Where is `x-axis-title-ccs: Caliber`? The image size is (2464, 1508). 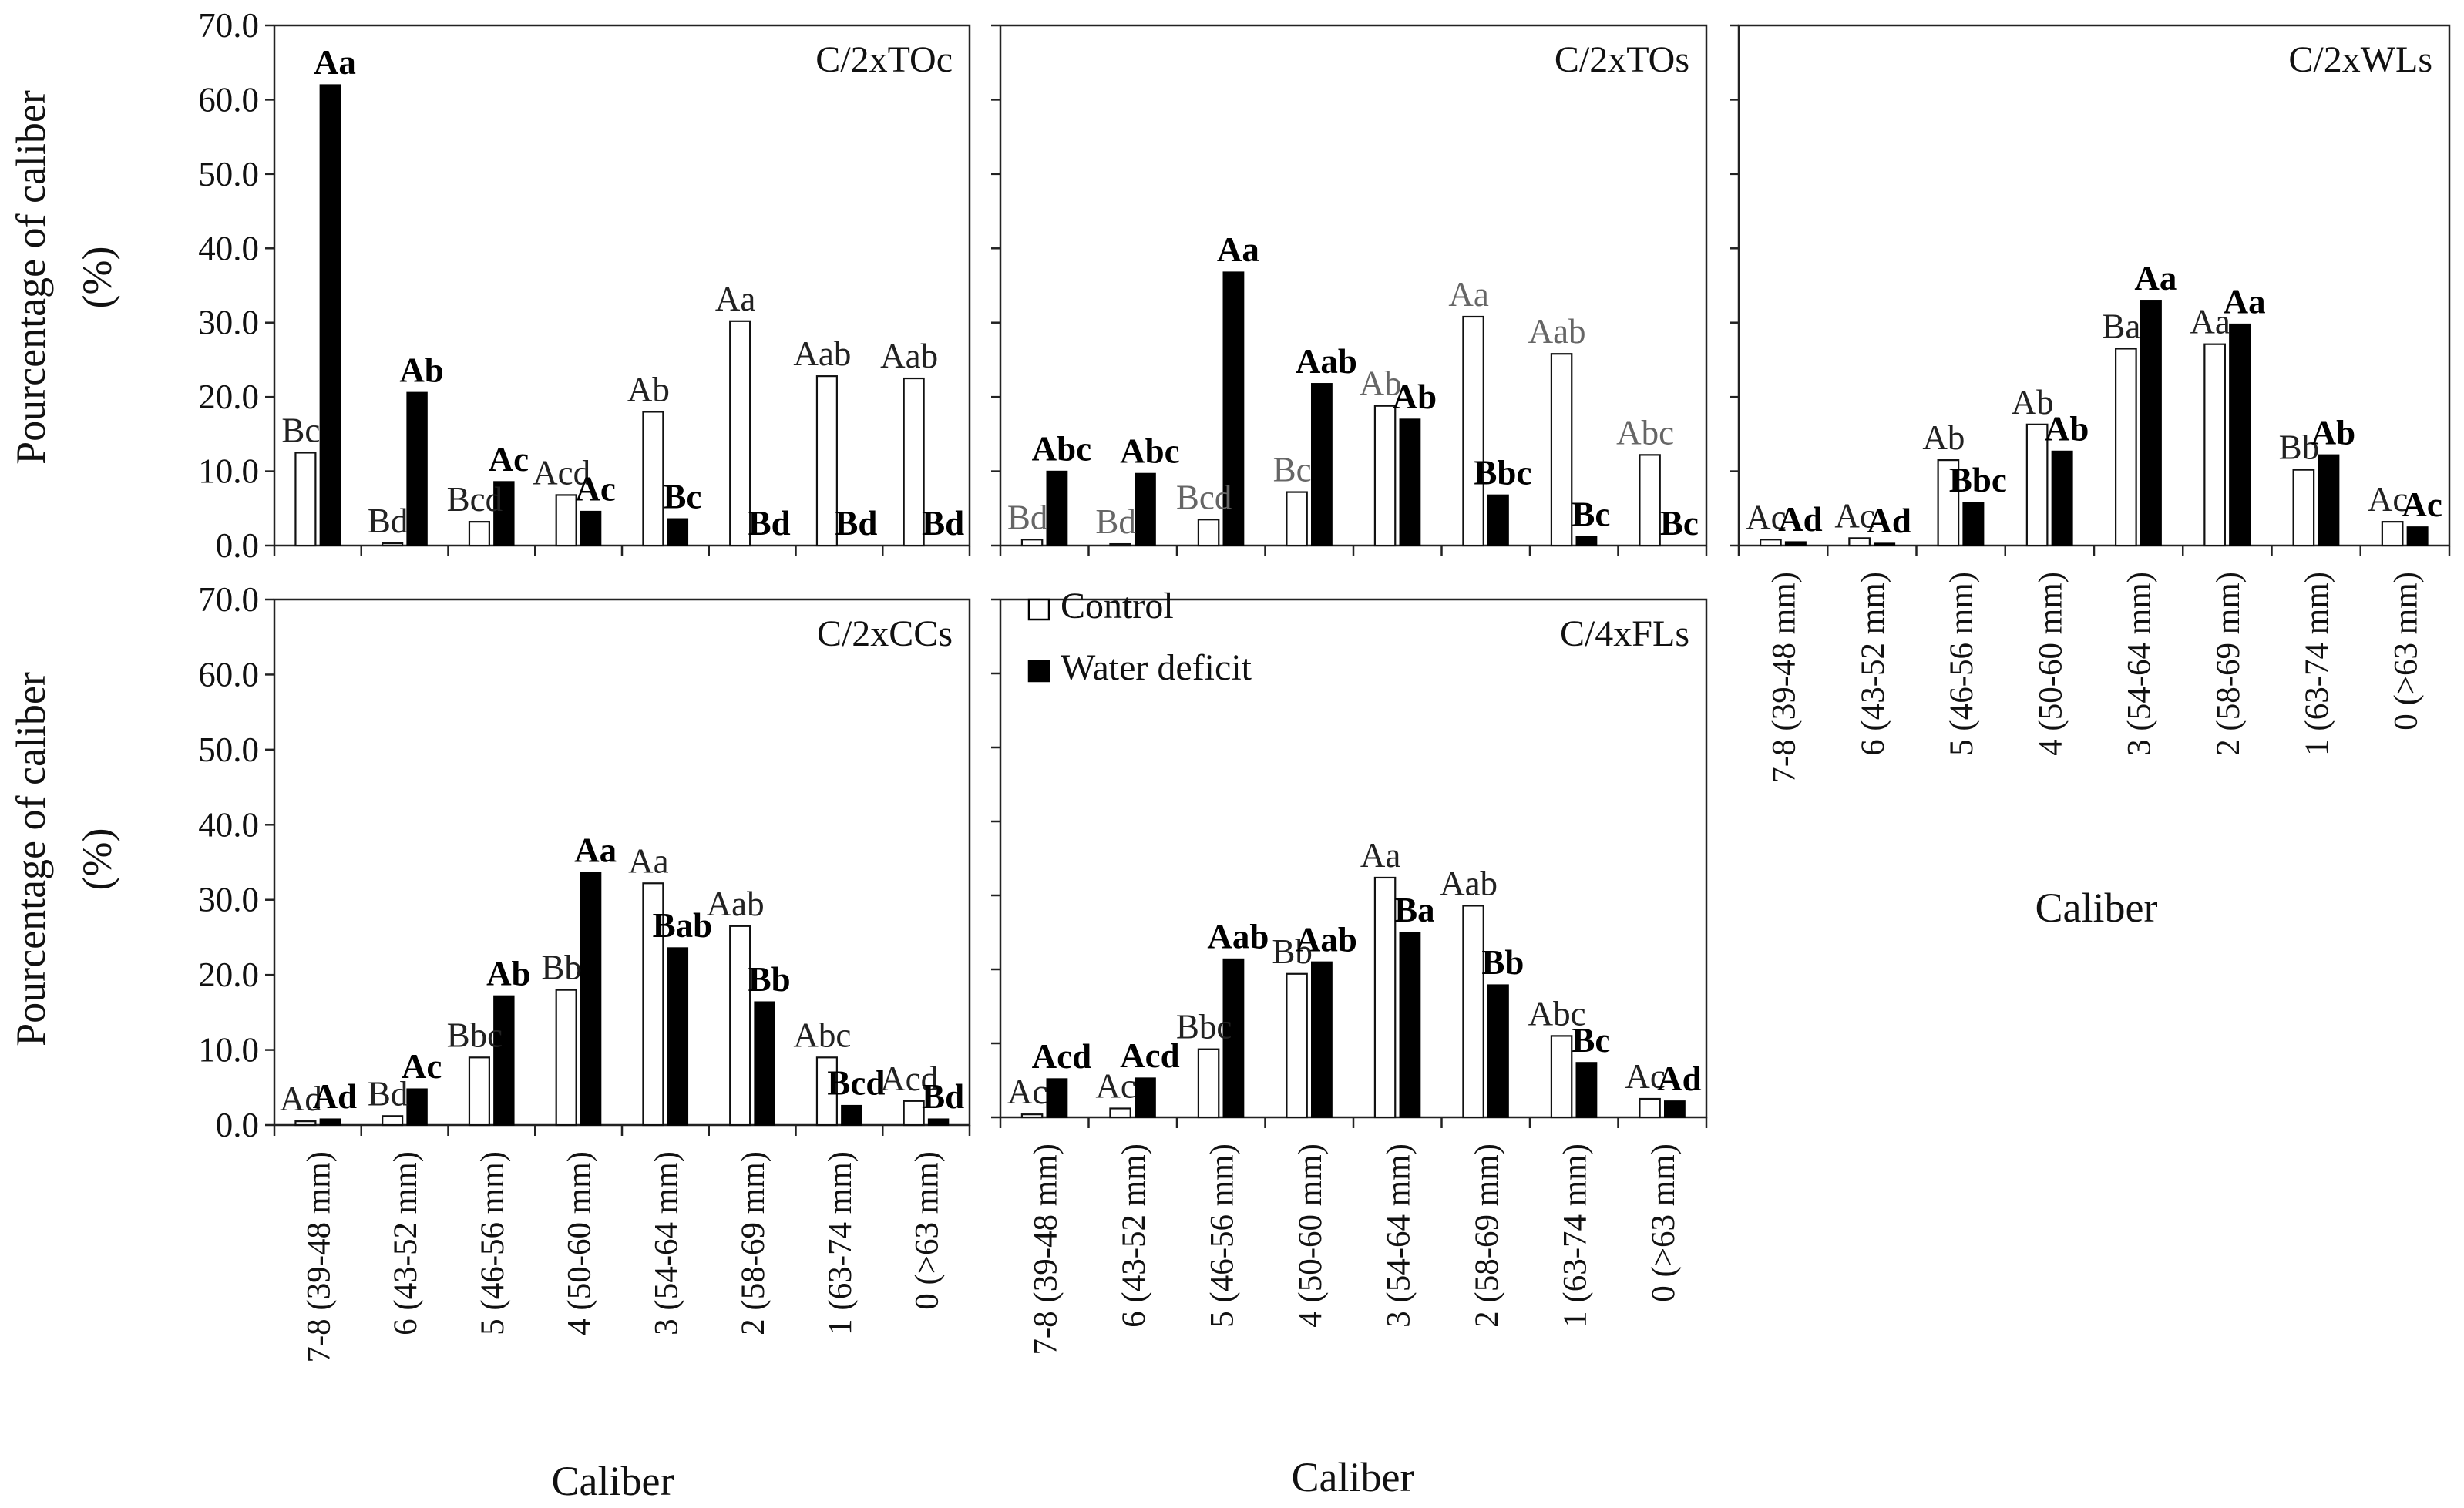 x-axis-title-ccs: Caliber is located at coordinates (613, 1481).